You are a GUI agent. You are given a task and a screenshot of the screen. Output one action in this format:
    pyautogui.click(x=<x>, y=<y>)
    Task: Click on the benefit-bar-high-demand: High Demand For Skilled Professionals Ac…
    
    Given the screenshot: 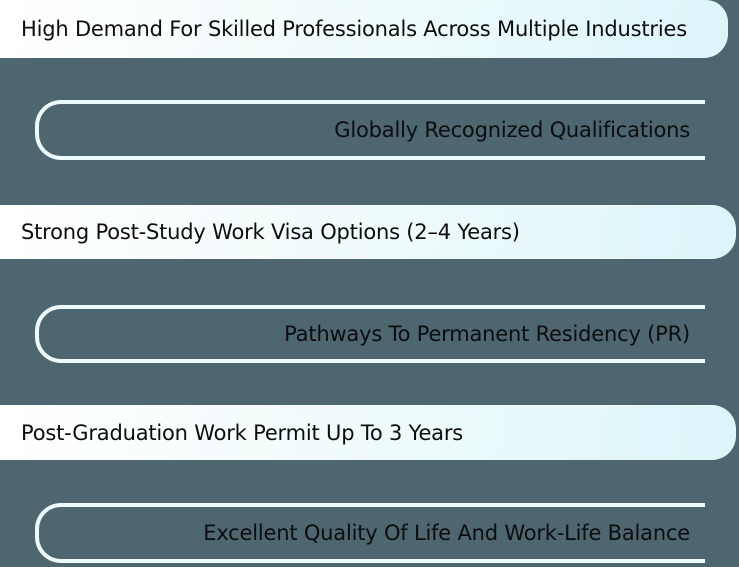 What is the action you would take?
    pyautogui.click(x=364, y=29)
    